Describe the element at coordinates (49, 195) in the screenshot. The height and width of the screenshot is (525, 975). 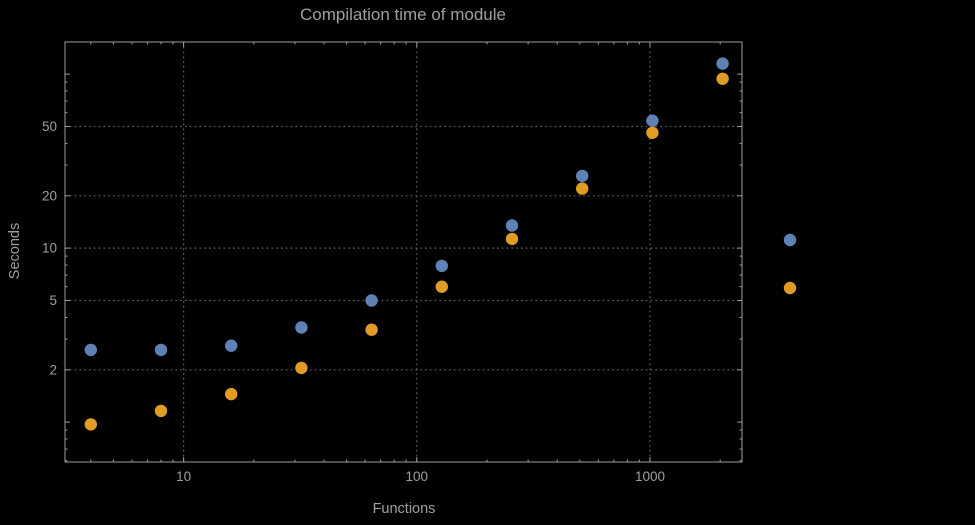
I see `y-tick-label: 20` at that location.